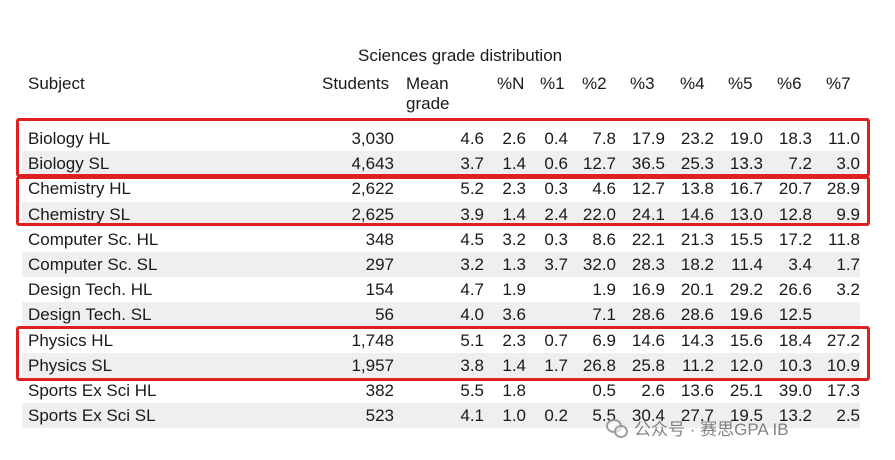 The height and width of the screenshot is (460, 895). I want to click on cell-p7: 3.0, so click(848, 164).